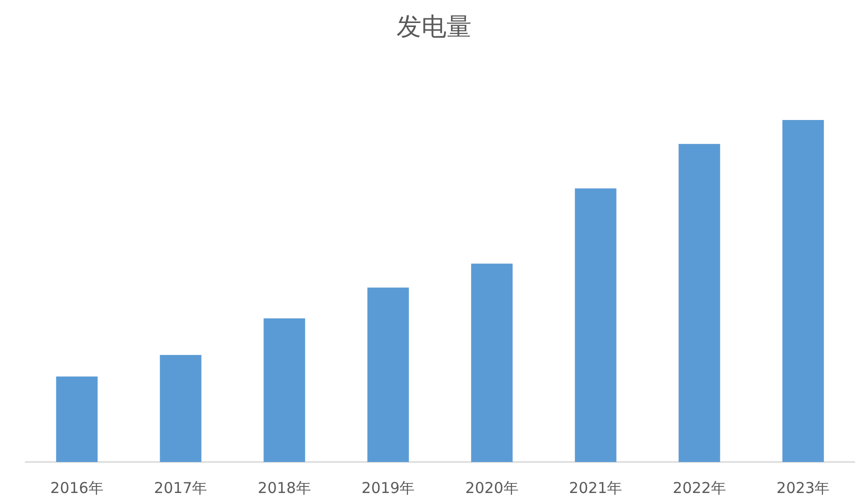 This screenshot has height=501, width=857. I want to click on x-tick-label: 2019年, so click(388, 488).